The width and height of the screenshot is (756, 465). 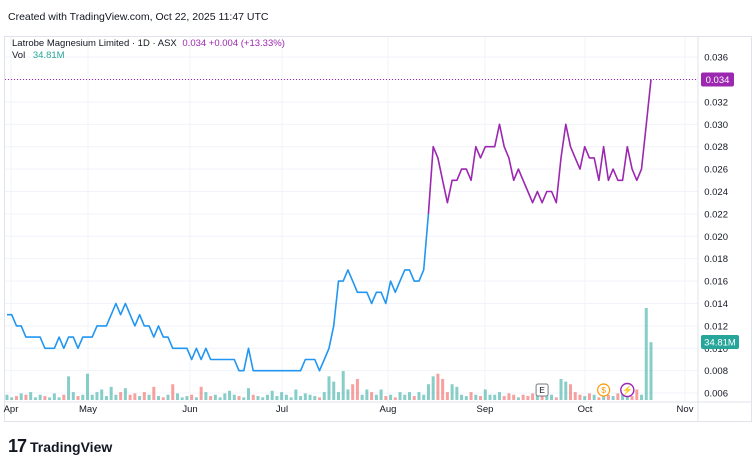 What do you see at coordinates (48, 55) in the screenshot?
I see `legend-volume-value: 34.81M` at bounding box center [48, 55].